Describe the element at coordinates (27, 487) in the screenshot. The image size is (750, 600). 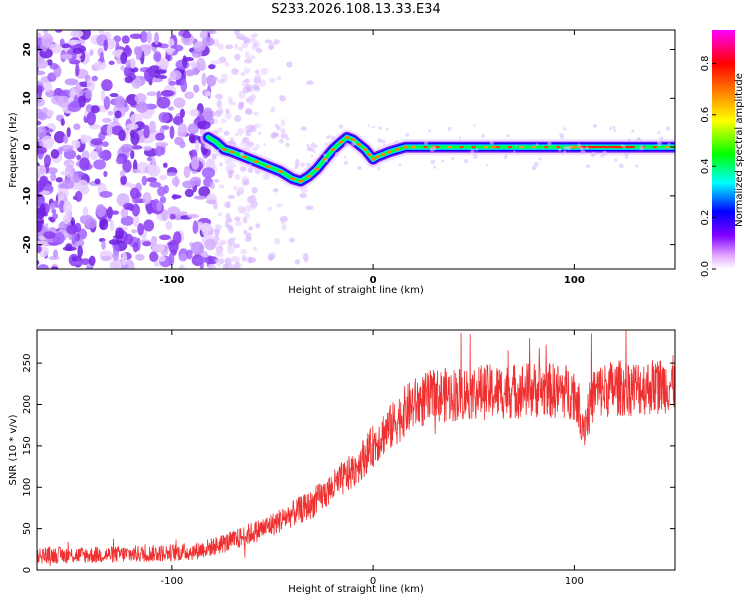
I see `y-tick-label: 100` at that location.